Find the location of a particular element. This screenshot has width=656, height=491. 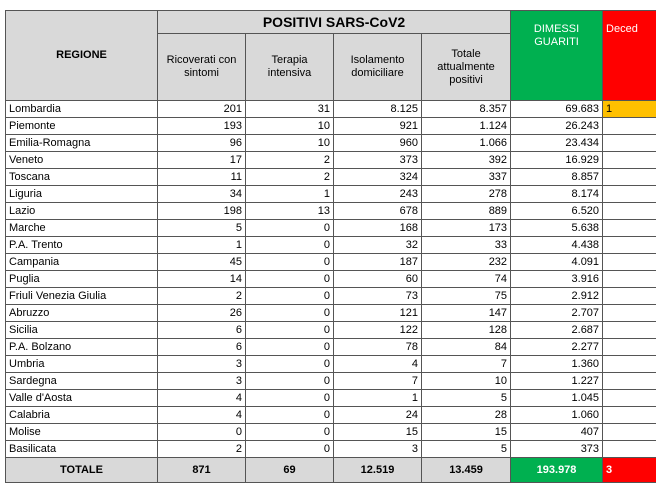

value-cell: 678 is located at coordinates (377, 211).